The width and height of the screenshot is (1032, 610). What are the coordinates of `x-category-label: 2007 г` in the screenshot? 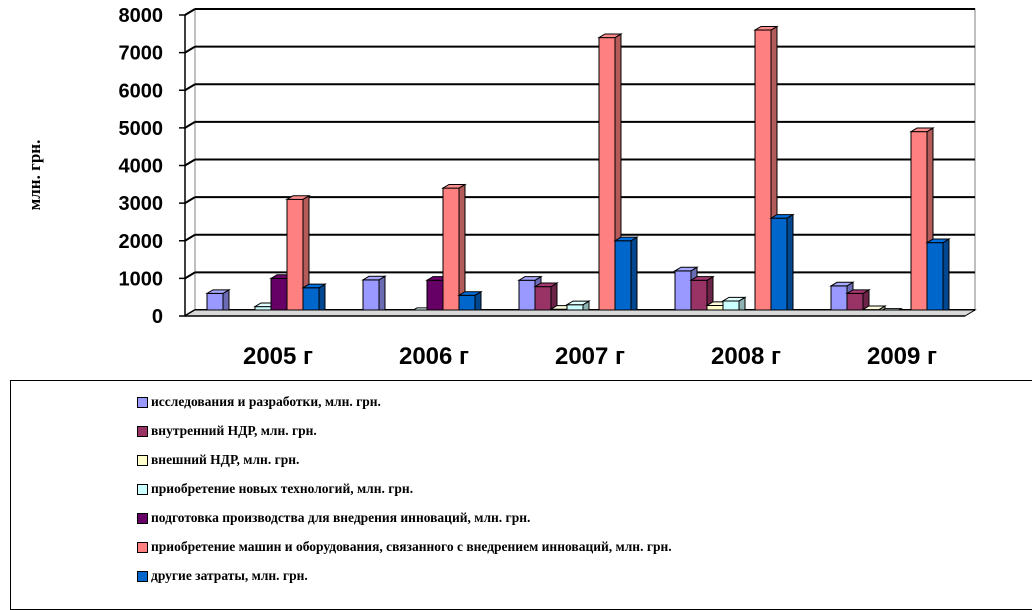 It's located at (590, 356).